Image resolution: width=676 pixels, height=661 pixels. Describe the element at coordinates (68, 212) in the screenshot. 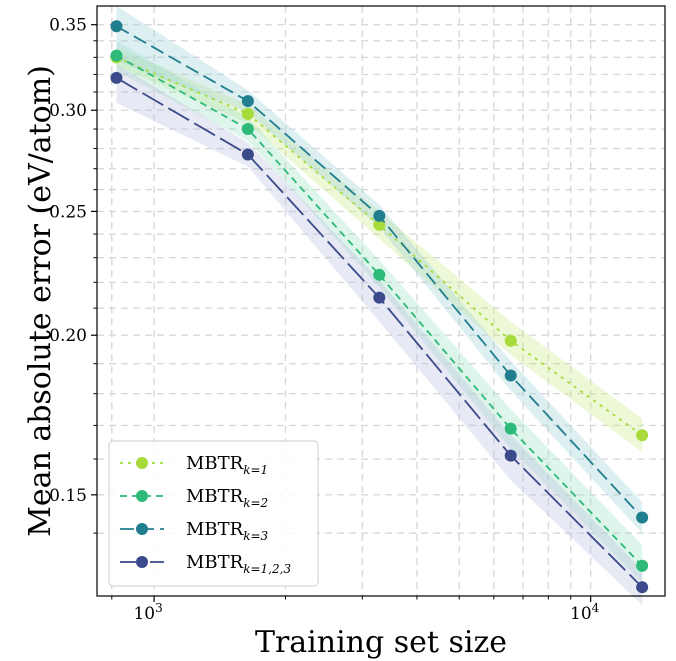

I see `y-tick-label: 0.25` at that location.